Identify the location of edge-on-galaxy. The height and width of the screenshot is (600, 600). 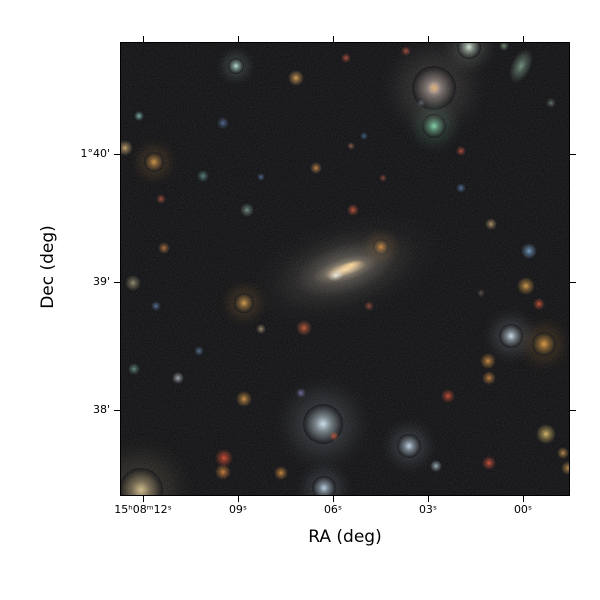
(521, 66).